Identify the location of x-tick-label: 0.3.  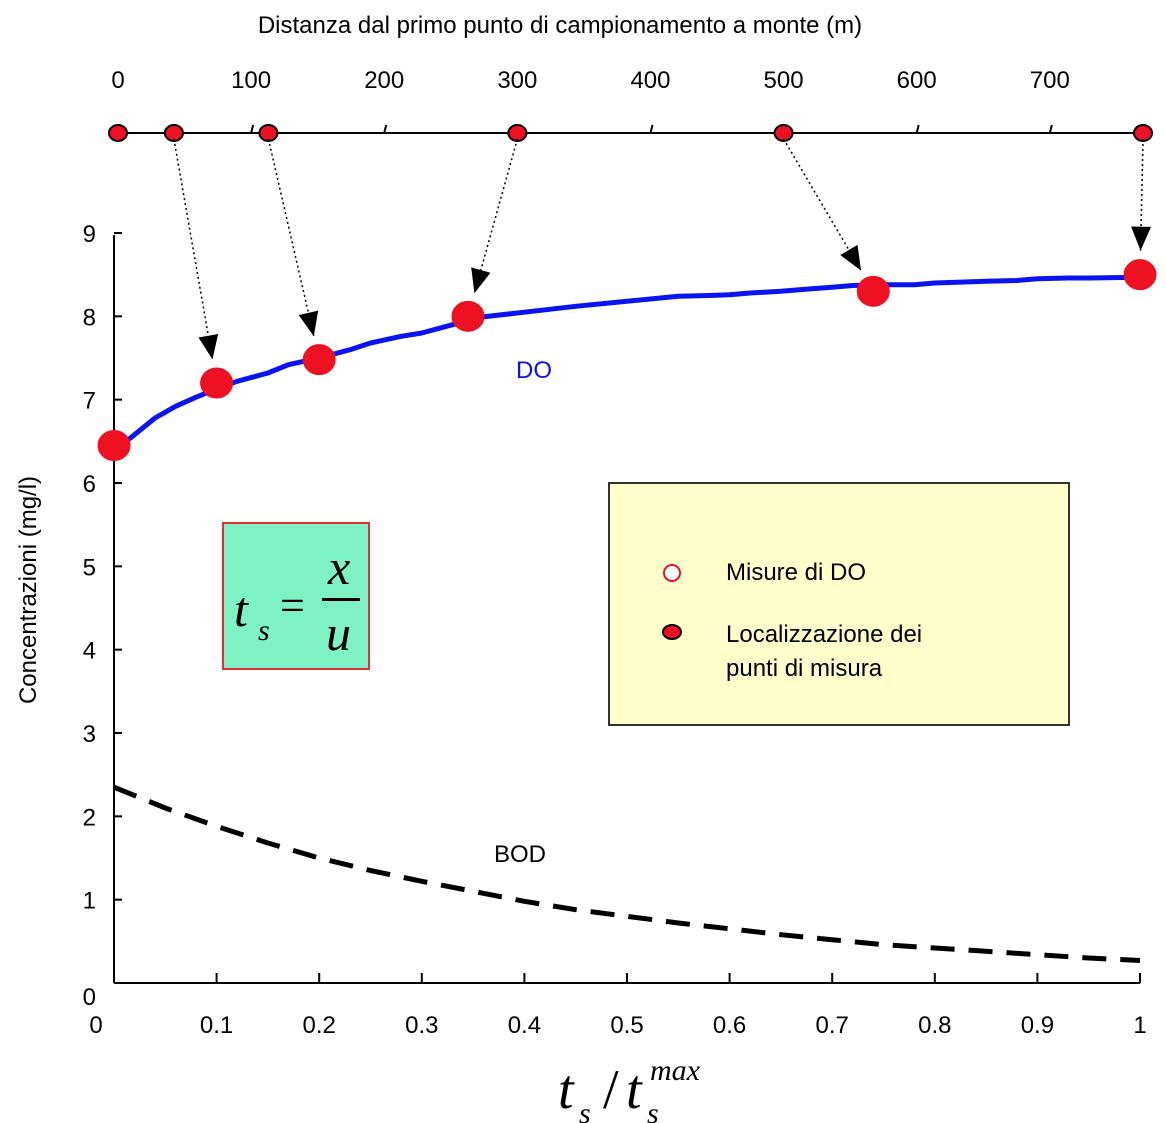
(421, 1025).